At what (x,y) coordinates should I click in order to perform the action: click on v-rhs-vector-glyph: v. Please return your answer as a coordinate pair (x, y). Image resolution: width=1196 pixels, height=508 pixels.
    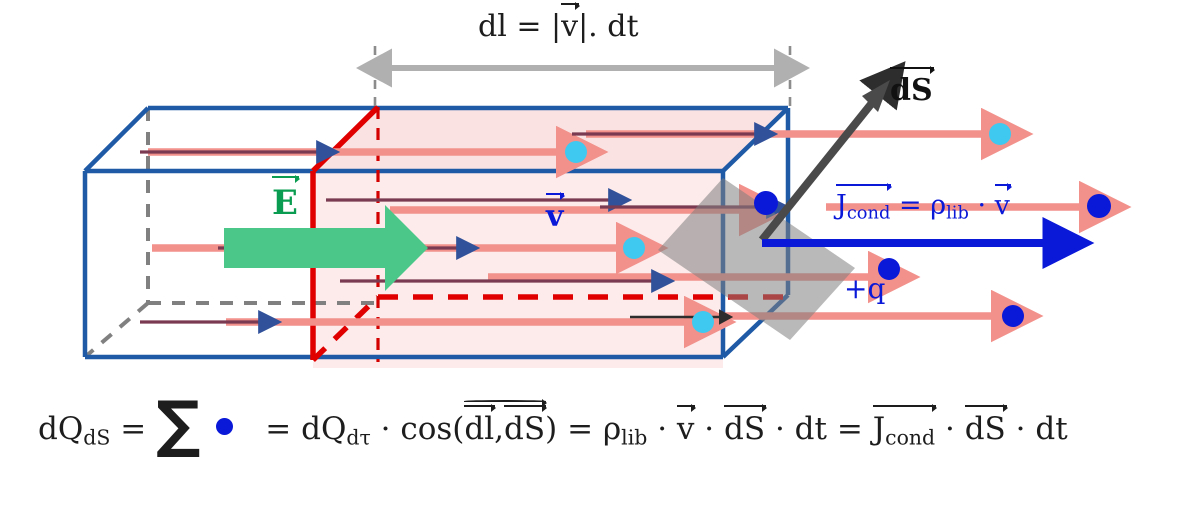
    Looking at the image, I should click on (1003, 201).